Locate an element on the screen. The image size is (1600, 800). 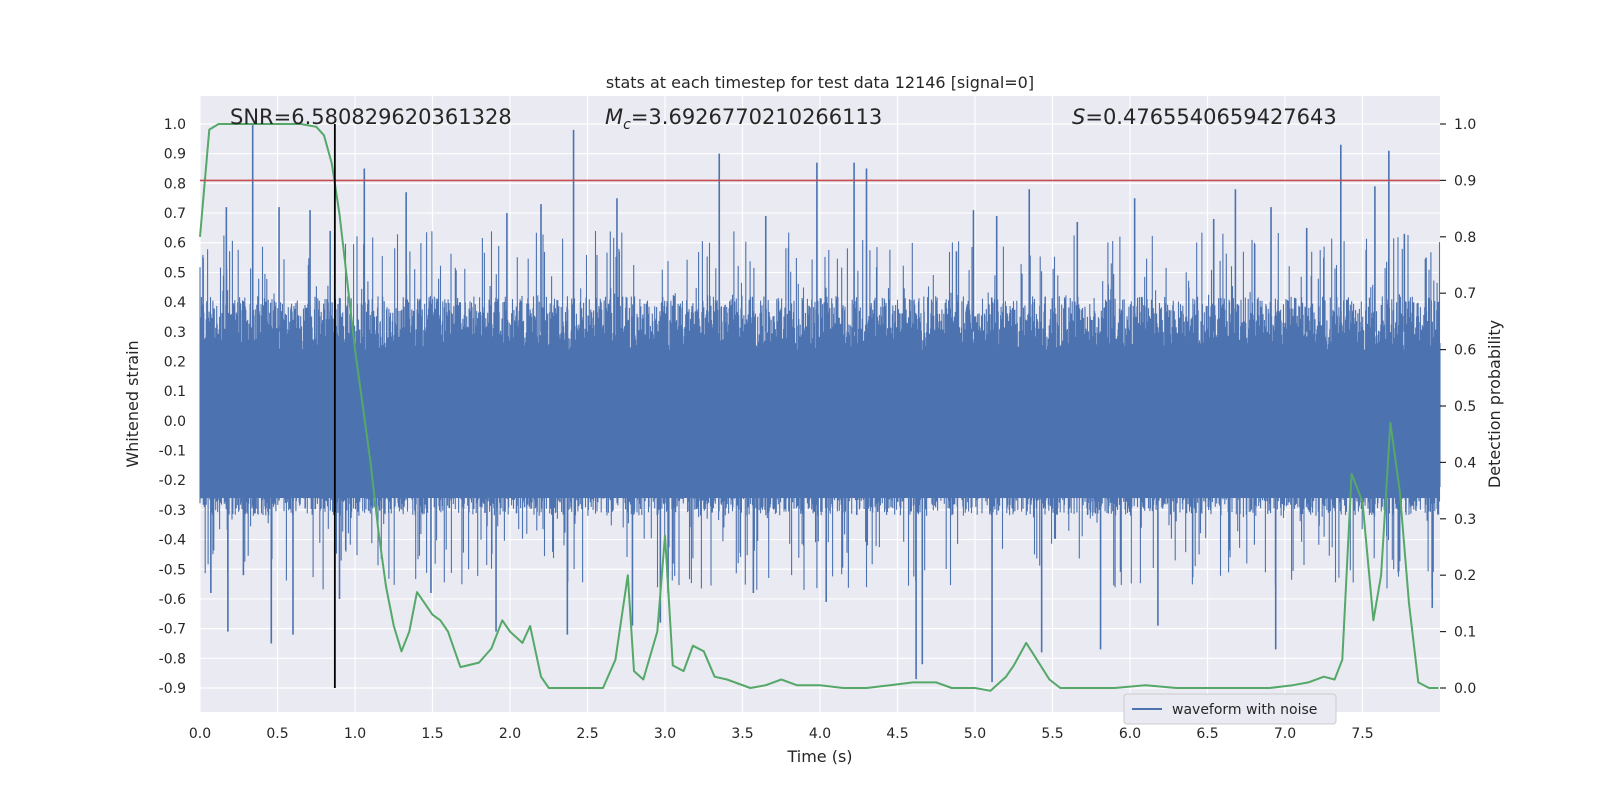
y2-tick-label: 0.0 is located at coordinates (1465, 689).